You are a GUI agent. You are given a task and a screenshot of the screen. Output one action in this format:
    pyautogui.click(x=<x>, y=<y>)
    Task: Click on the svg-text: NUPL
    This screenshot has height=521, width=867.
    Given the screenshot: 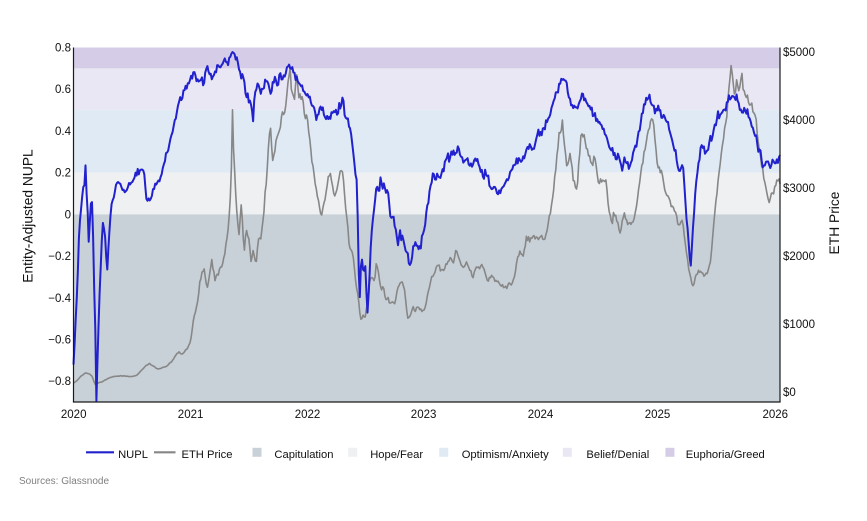 What is the action you would take?
    pyautogui.click(x=133, y=455)
    